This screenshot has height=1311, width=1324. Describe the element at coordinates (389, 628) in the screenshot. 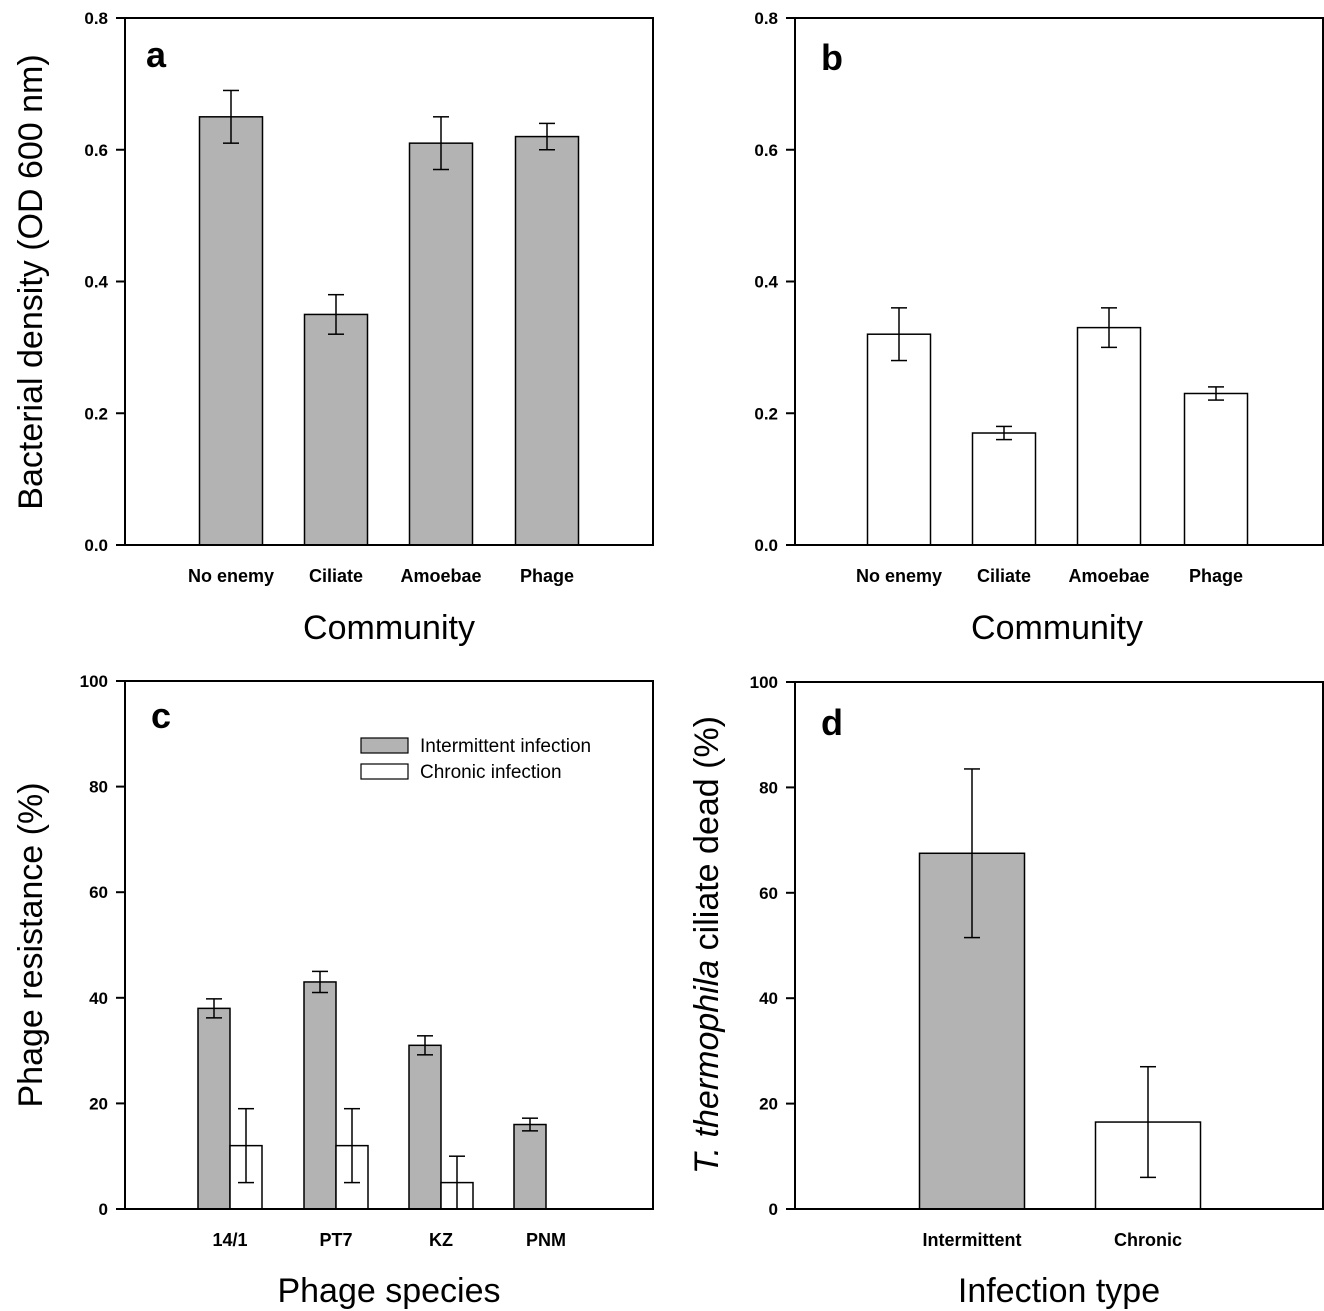

I see `panel-a-x-axis-label: Community` at that location.